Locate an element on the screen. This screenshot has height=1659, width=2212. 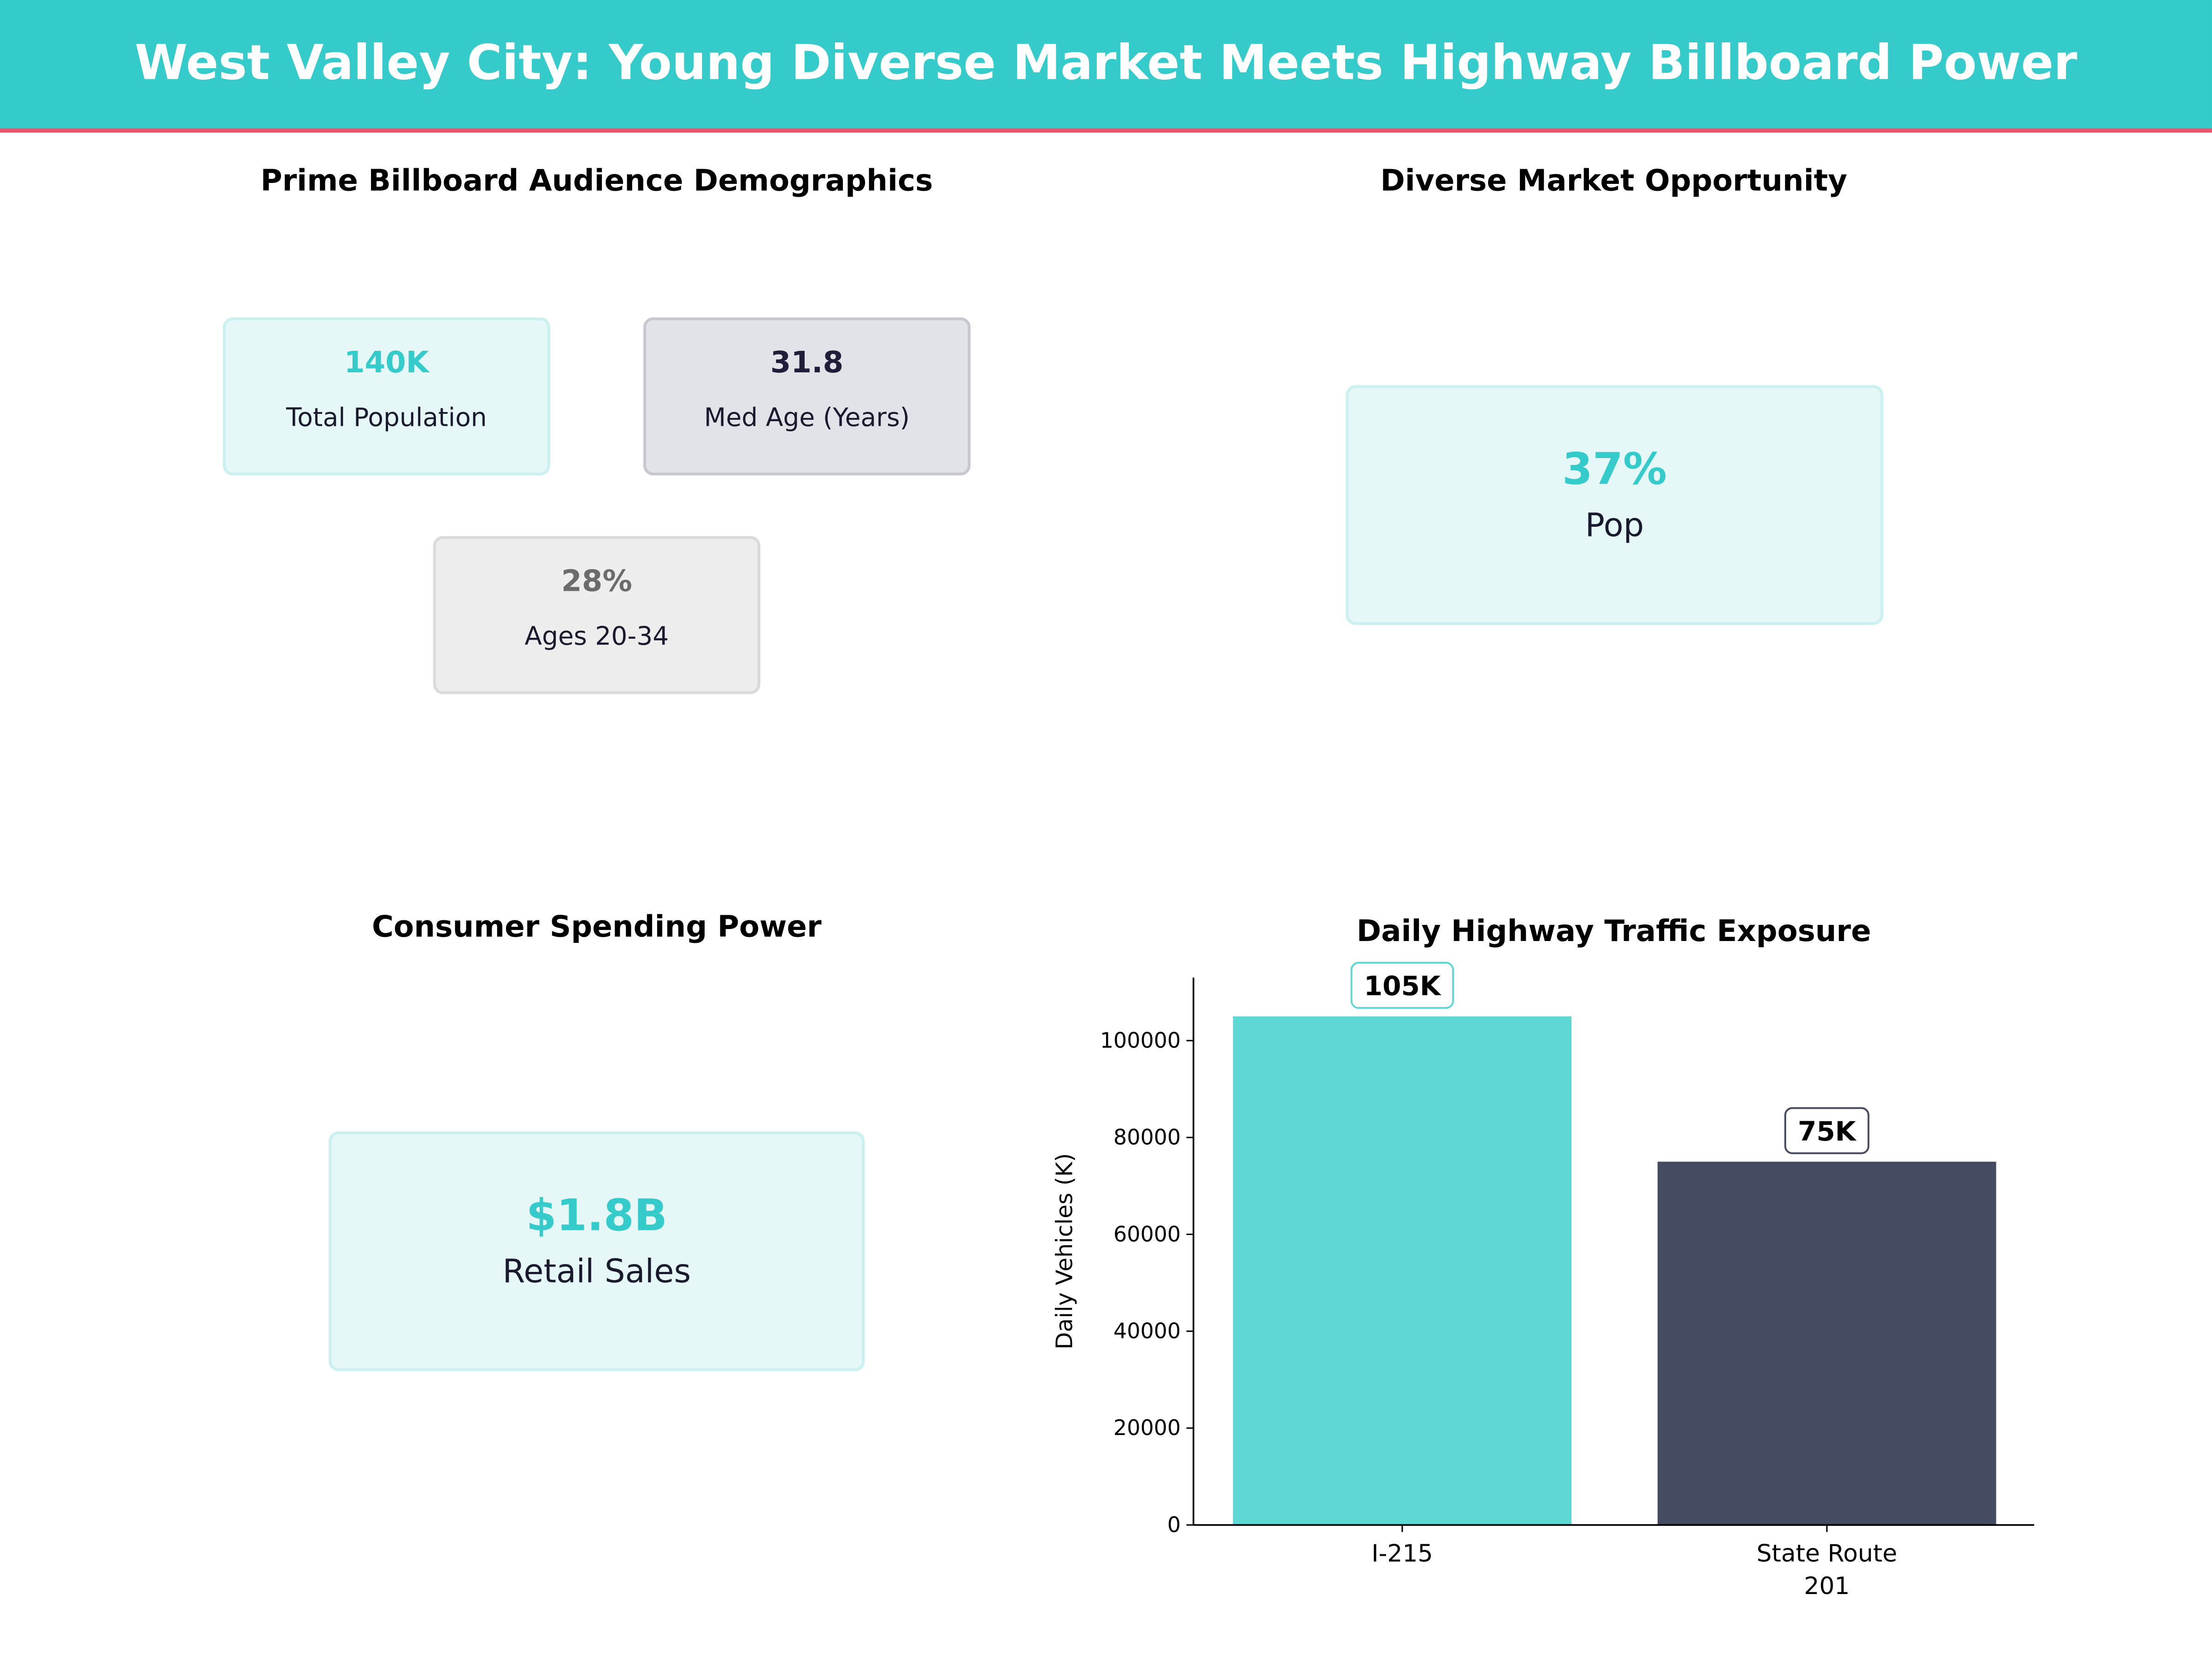
young-adults-label: Ages 20-34 is located at coordinates (596, 637).